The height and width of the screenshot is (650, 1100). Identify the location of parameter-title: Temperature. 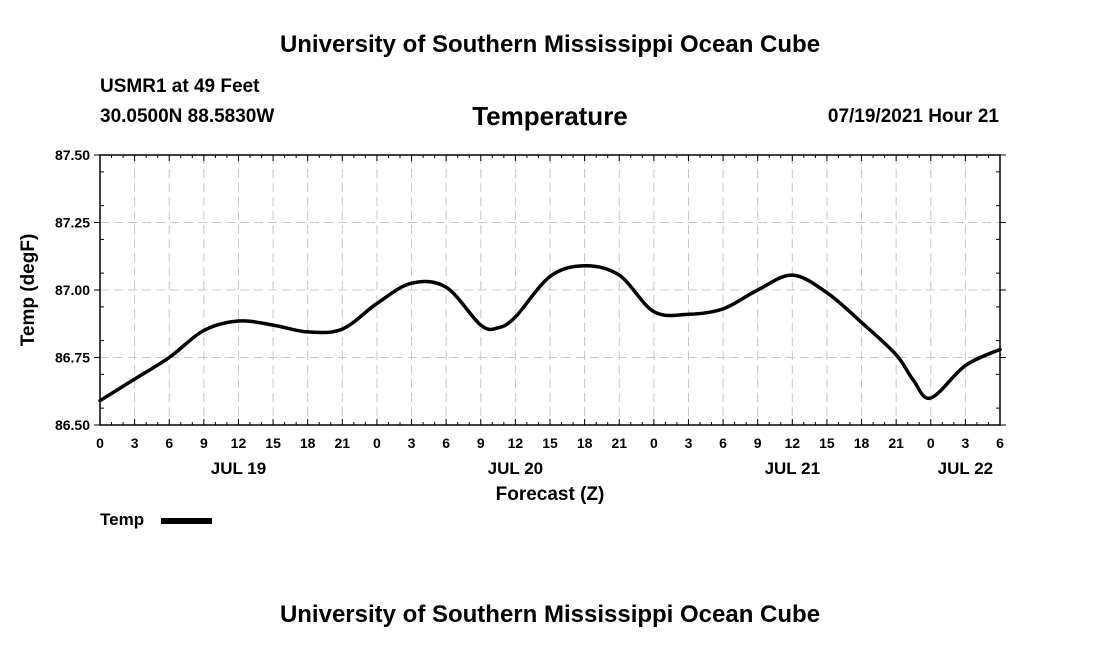
(550, 116).